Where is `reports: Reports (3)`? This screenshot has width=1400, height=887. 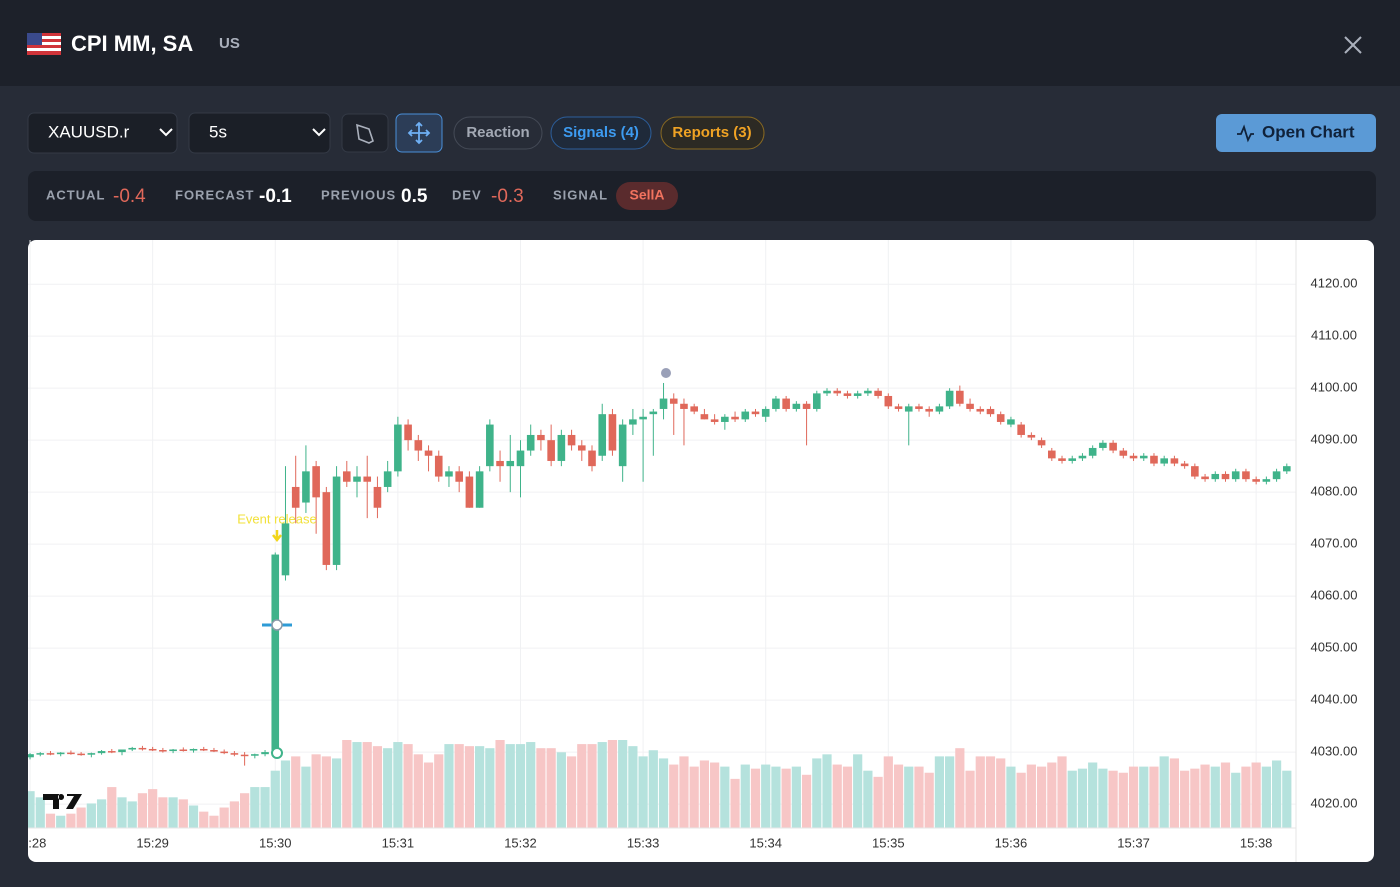 reports: Reports (3) is located at coordinates (711, 132).